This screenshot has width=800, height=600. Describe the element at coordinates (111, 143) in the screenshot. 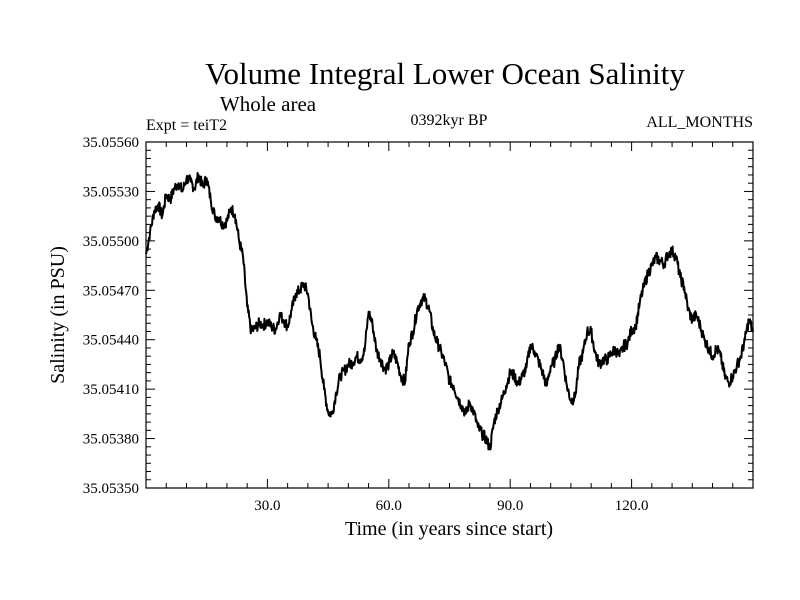

I see `y-tick-label: 35.05560` at that location.